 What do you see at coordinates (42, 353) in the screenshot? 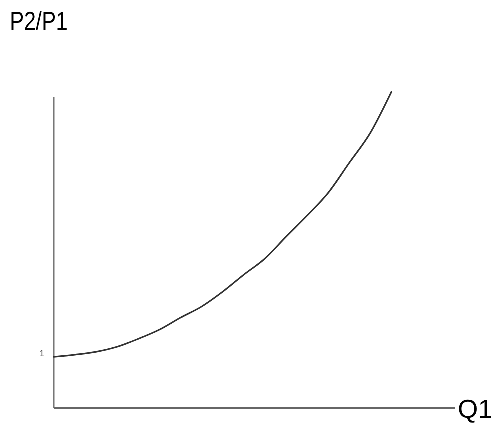
I see `text: 1` at bounding box center [42, 353].